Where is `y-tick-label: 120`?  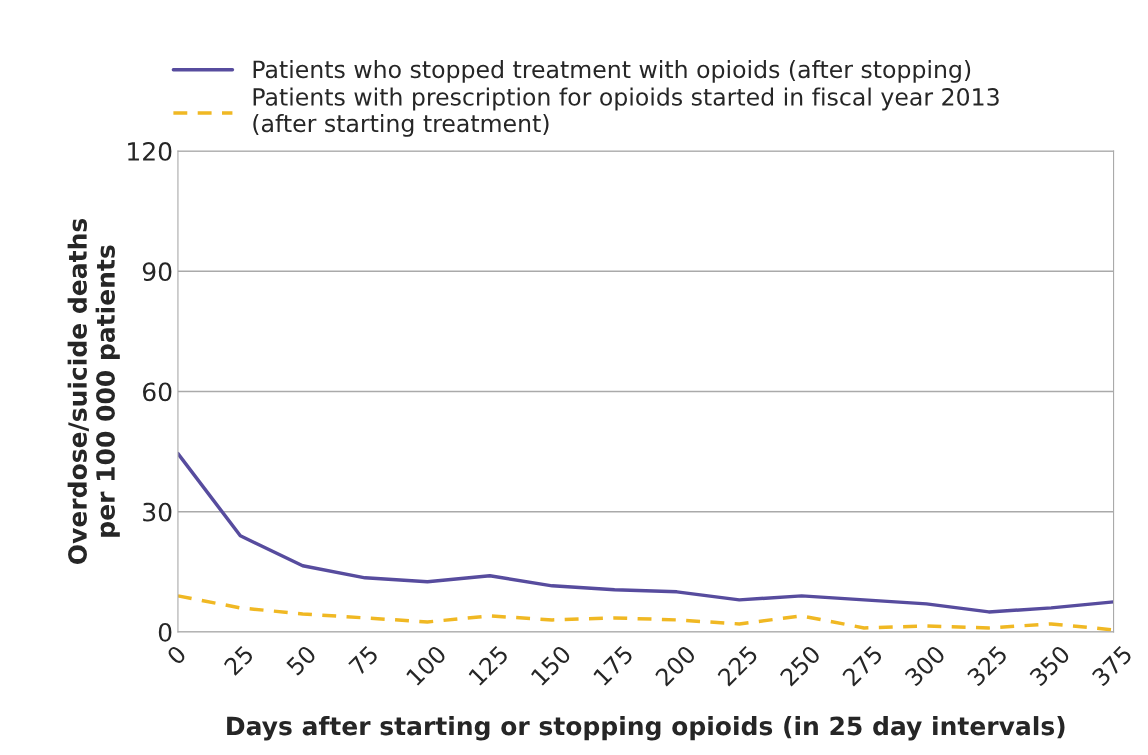
y-tick-label: 120 is located at coordinates (150, 151).